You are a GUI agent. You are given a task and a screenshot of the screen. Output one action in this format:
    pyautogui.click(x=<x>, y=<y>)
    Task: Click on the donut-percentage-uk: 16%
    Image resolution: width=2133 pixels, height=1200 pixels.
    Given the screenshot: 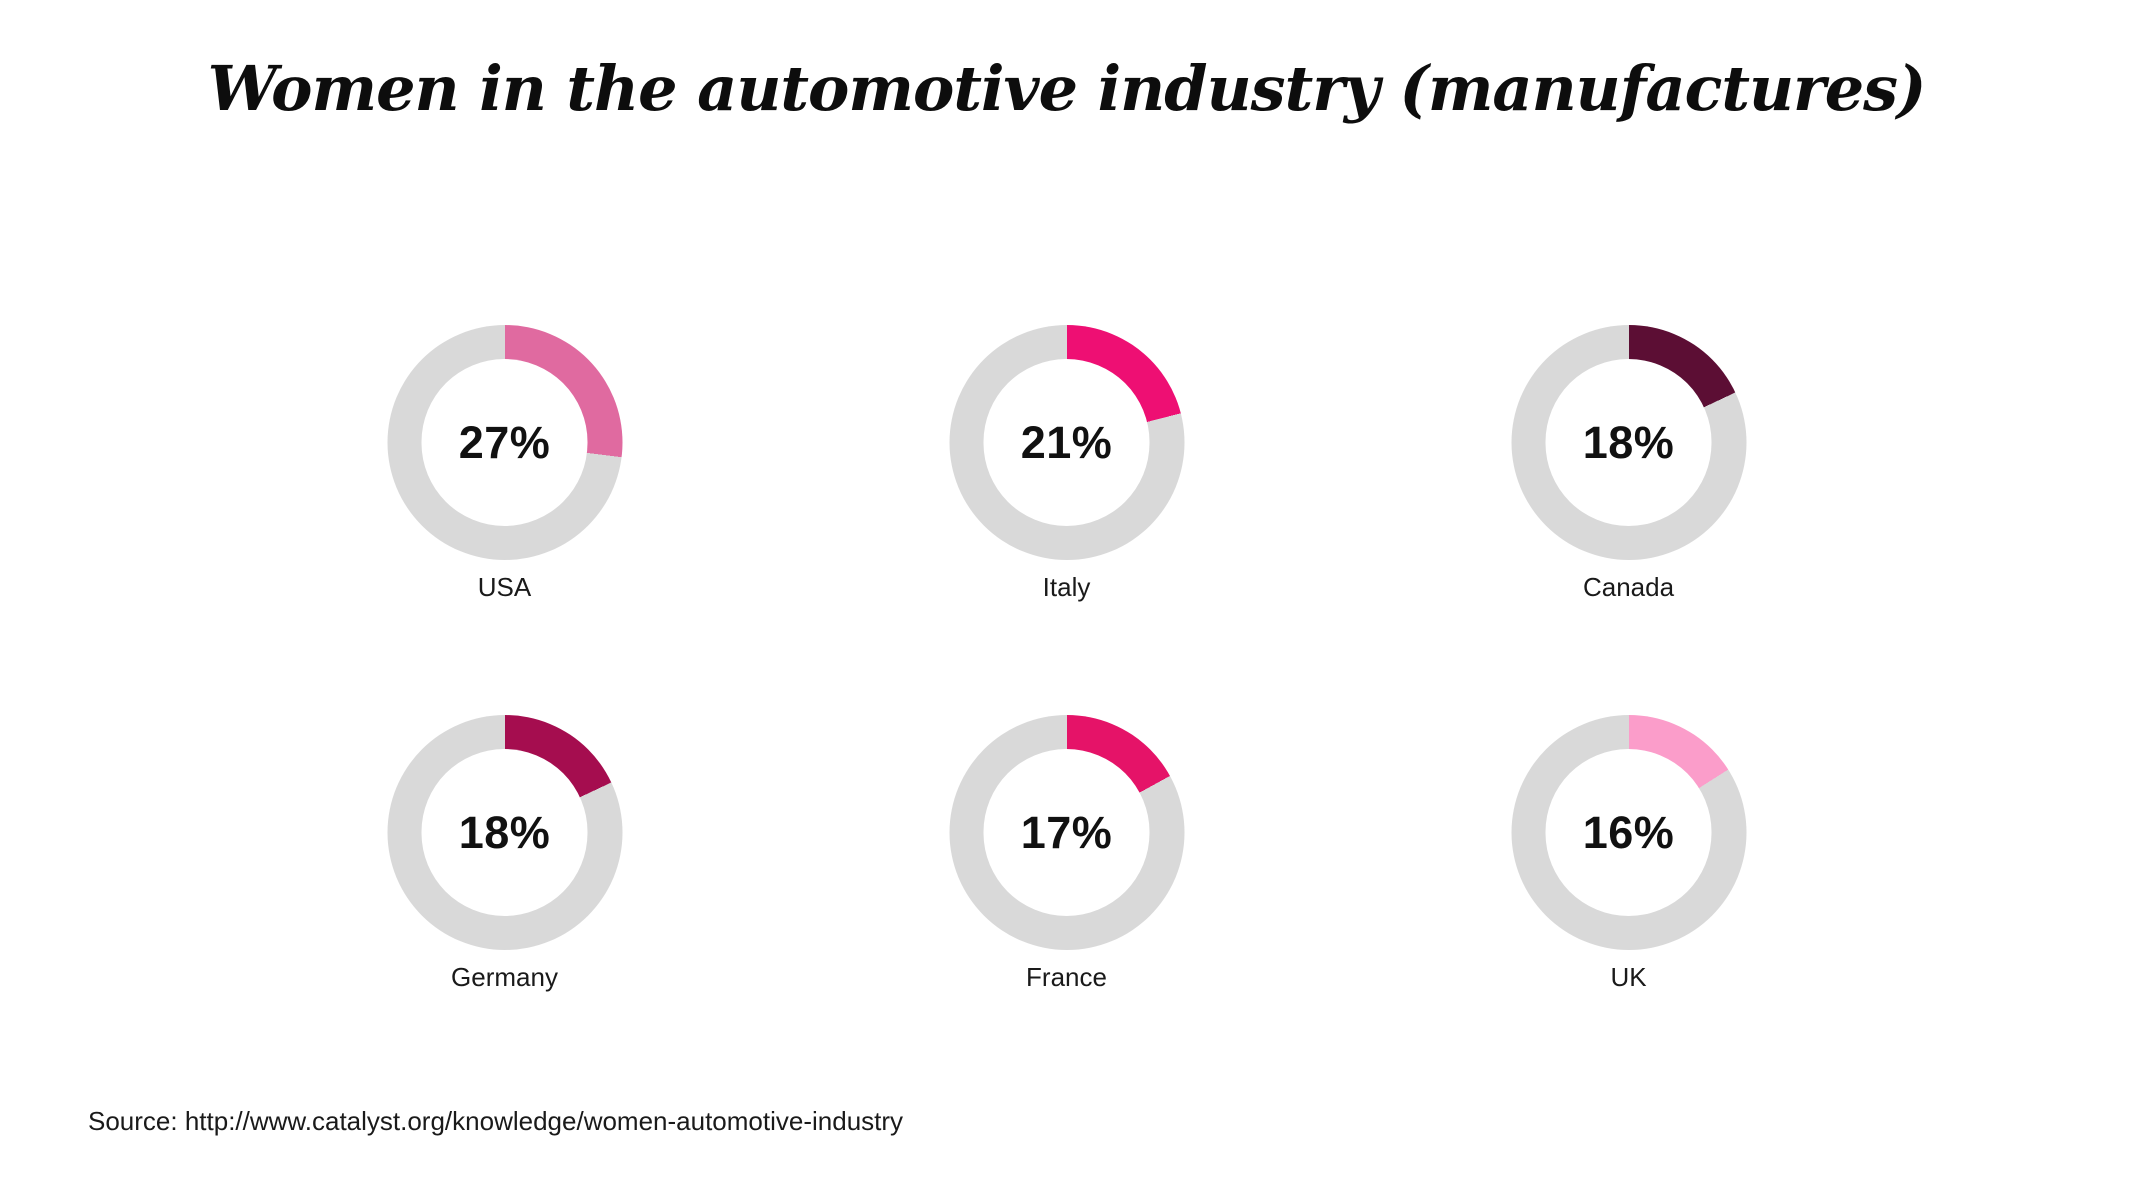 What is the action you would take?
    pyautogui.click(x=1628, y=832)
    